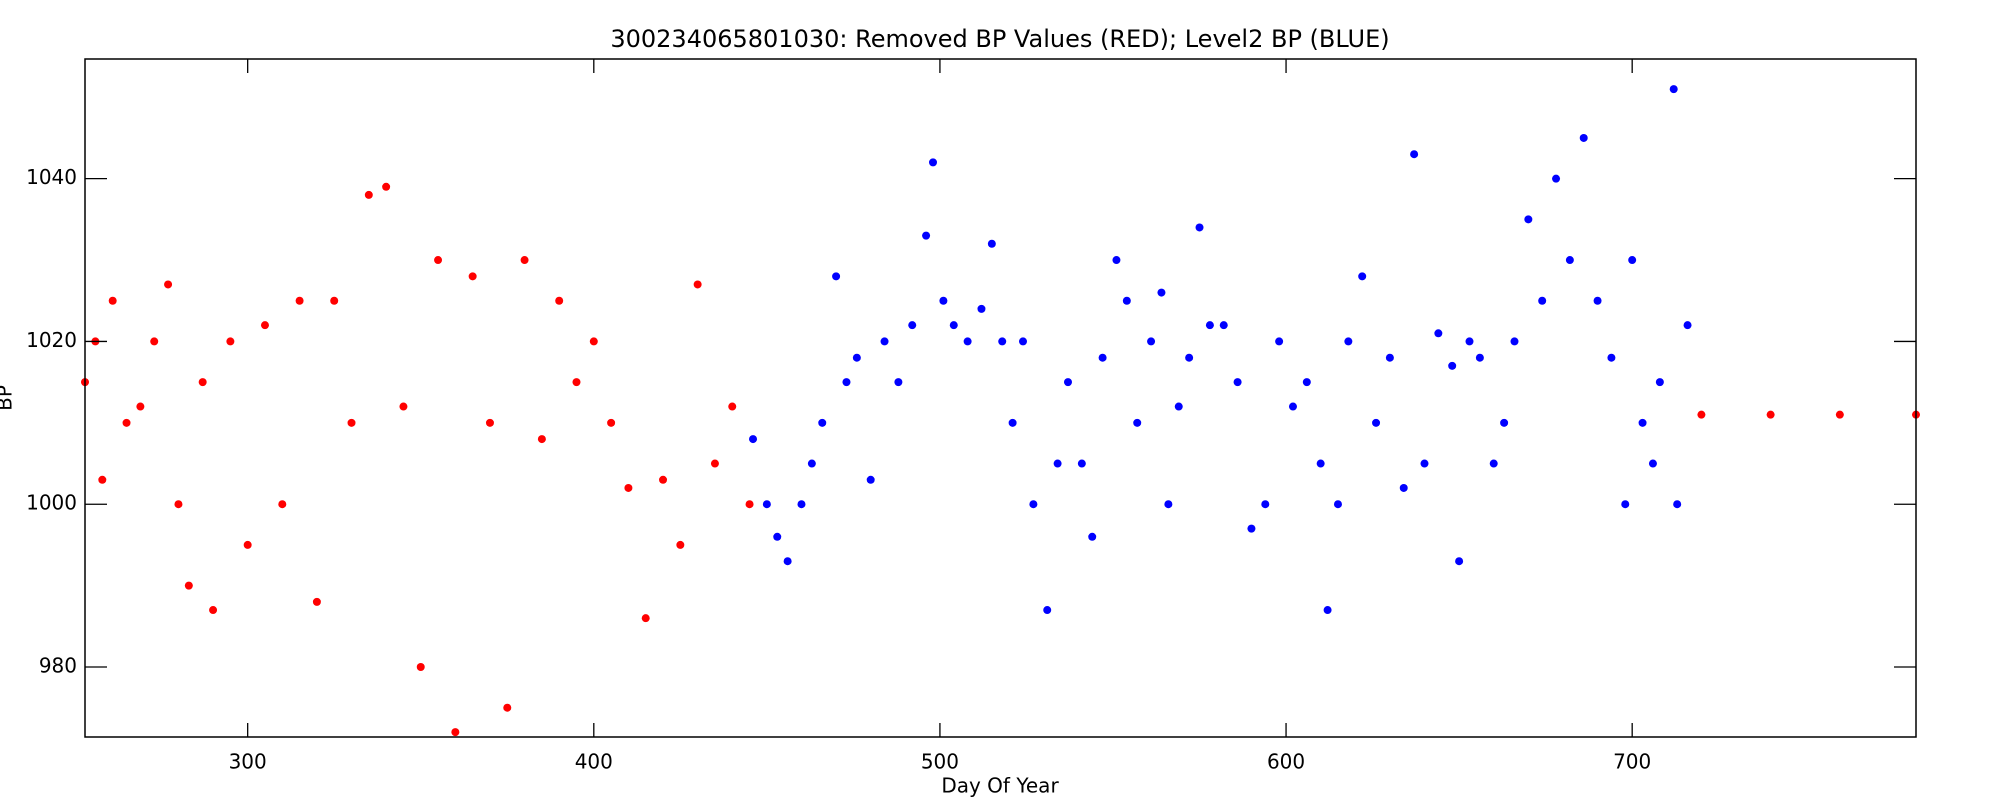 The height and width of the screenshot is (800, 2000). Describe the element at coordinates (1286, 762) in the screenshot. I see `x-tick-label: 600` at that location.